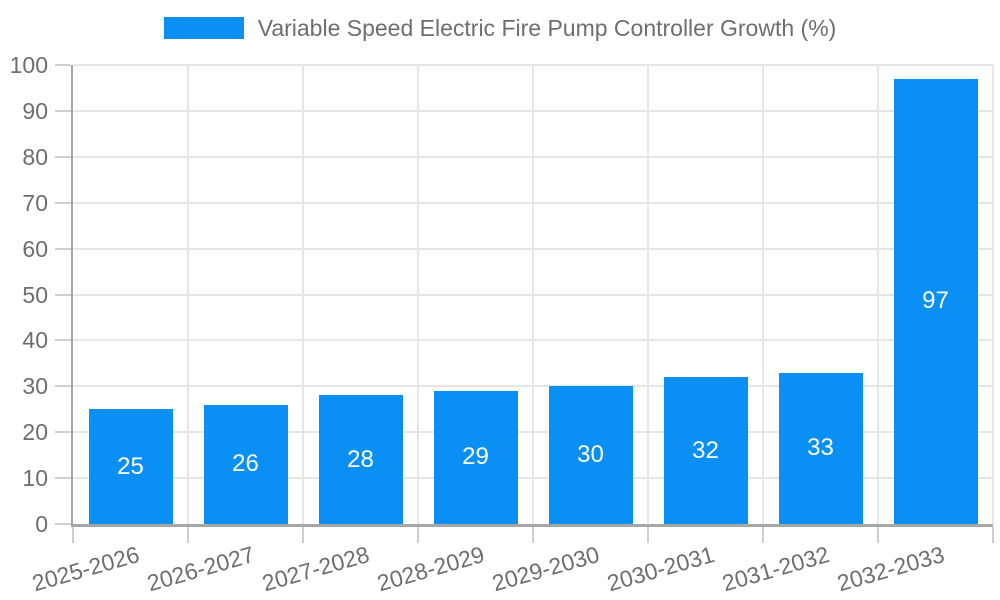  I want to click on bar: 30, so click(590, 455).